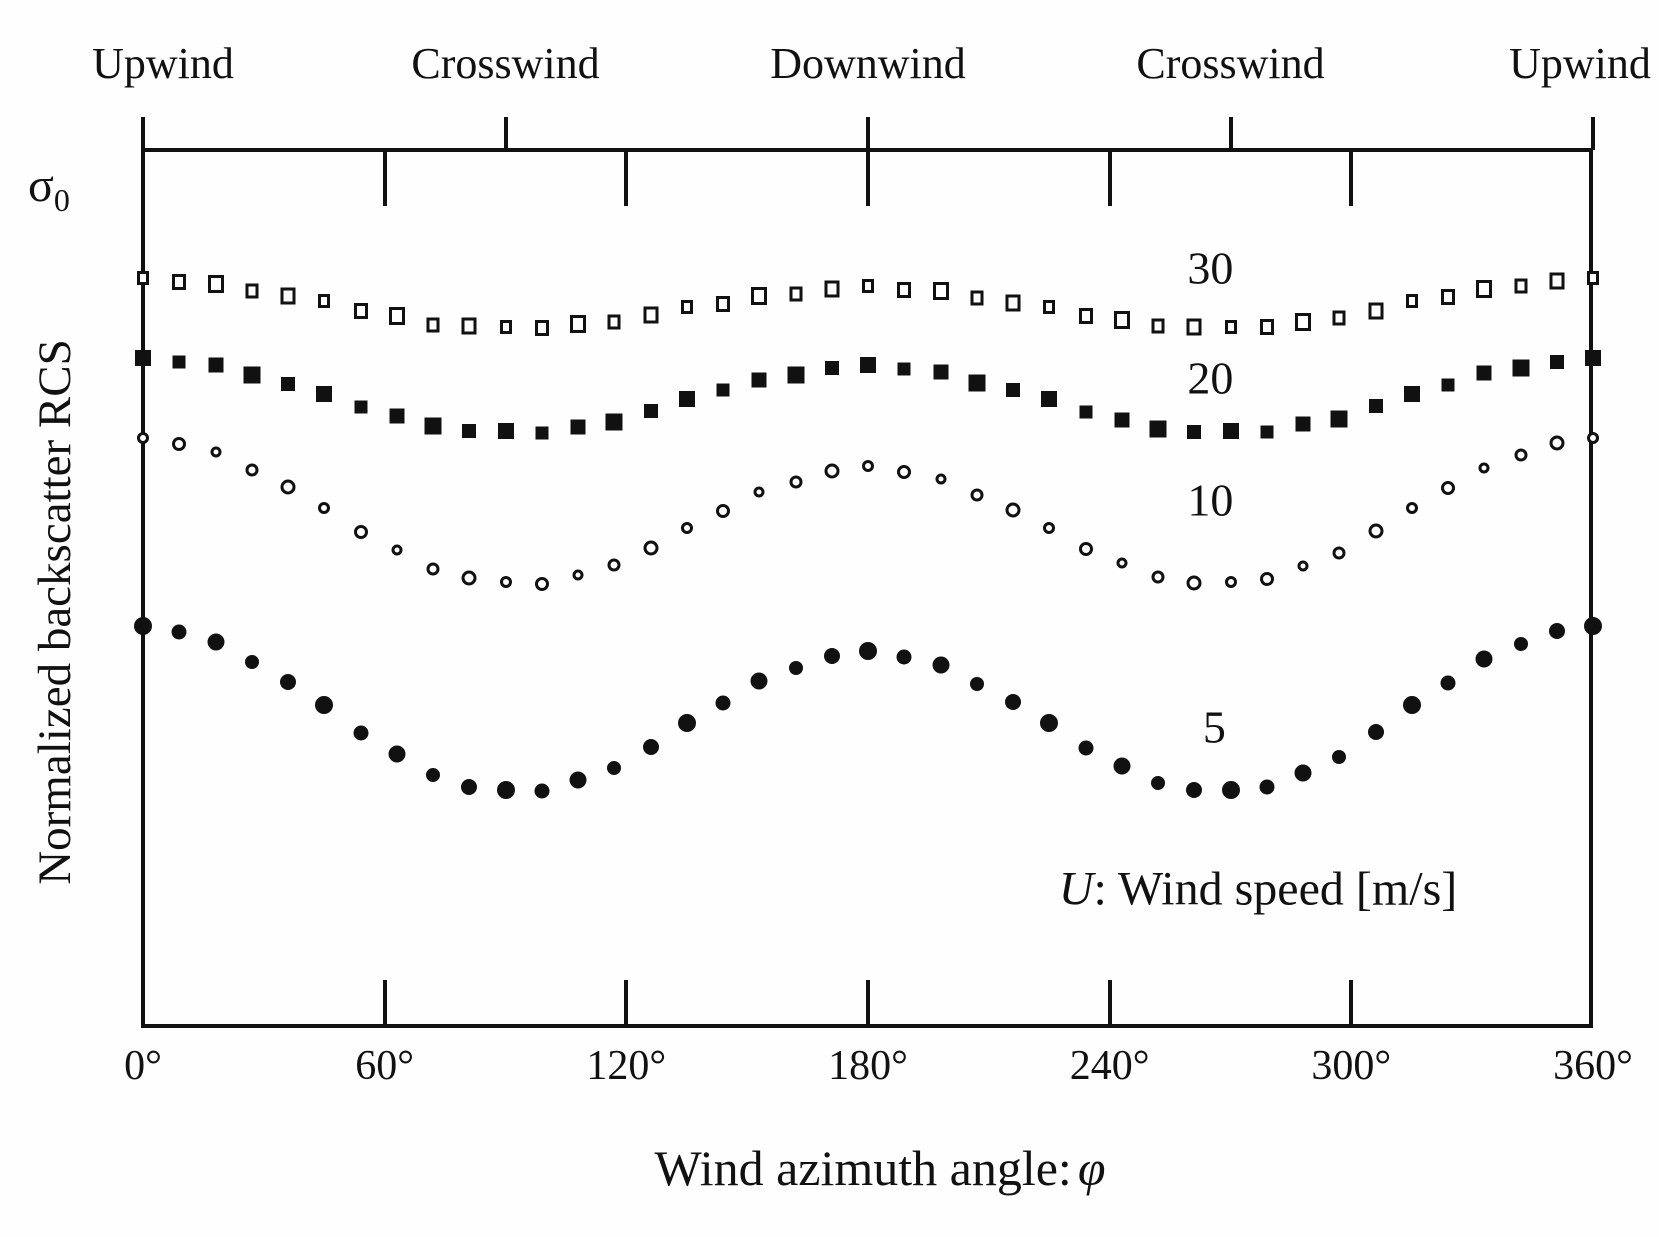 The height and width of the screenshot is (1237, 1659). What do you see at coordinates (41, 185) in the screenshot?
I see `sigma-glyph: σ` at bounding box center [41, 185].